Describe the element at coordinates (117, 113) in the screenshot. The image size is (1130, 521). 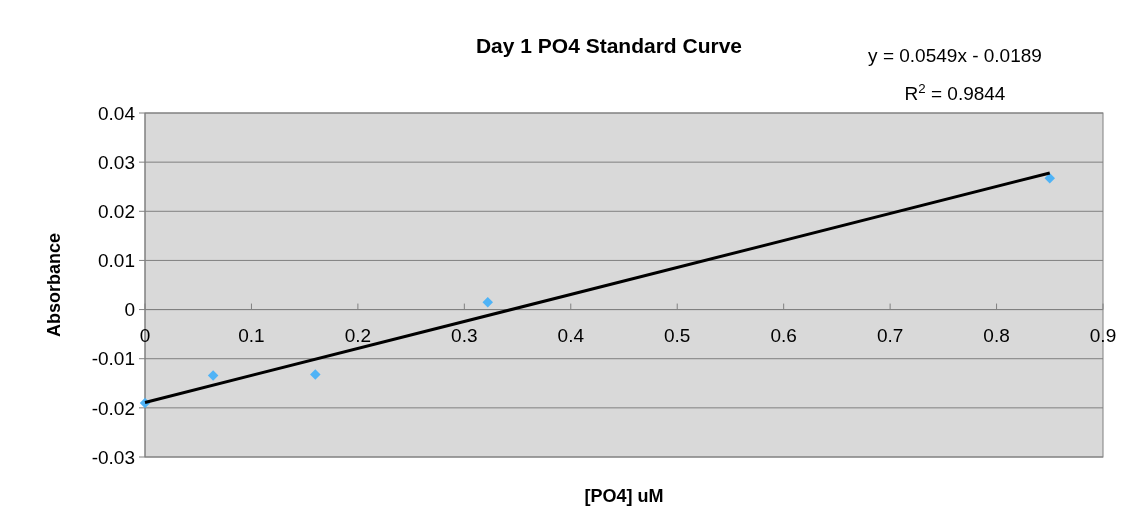
I see `y-tick-label: 0.04` at that location.